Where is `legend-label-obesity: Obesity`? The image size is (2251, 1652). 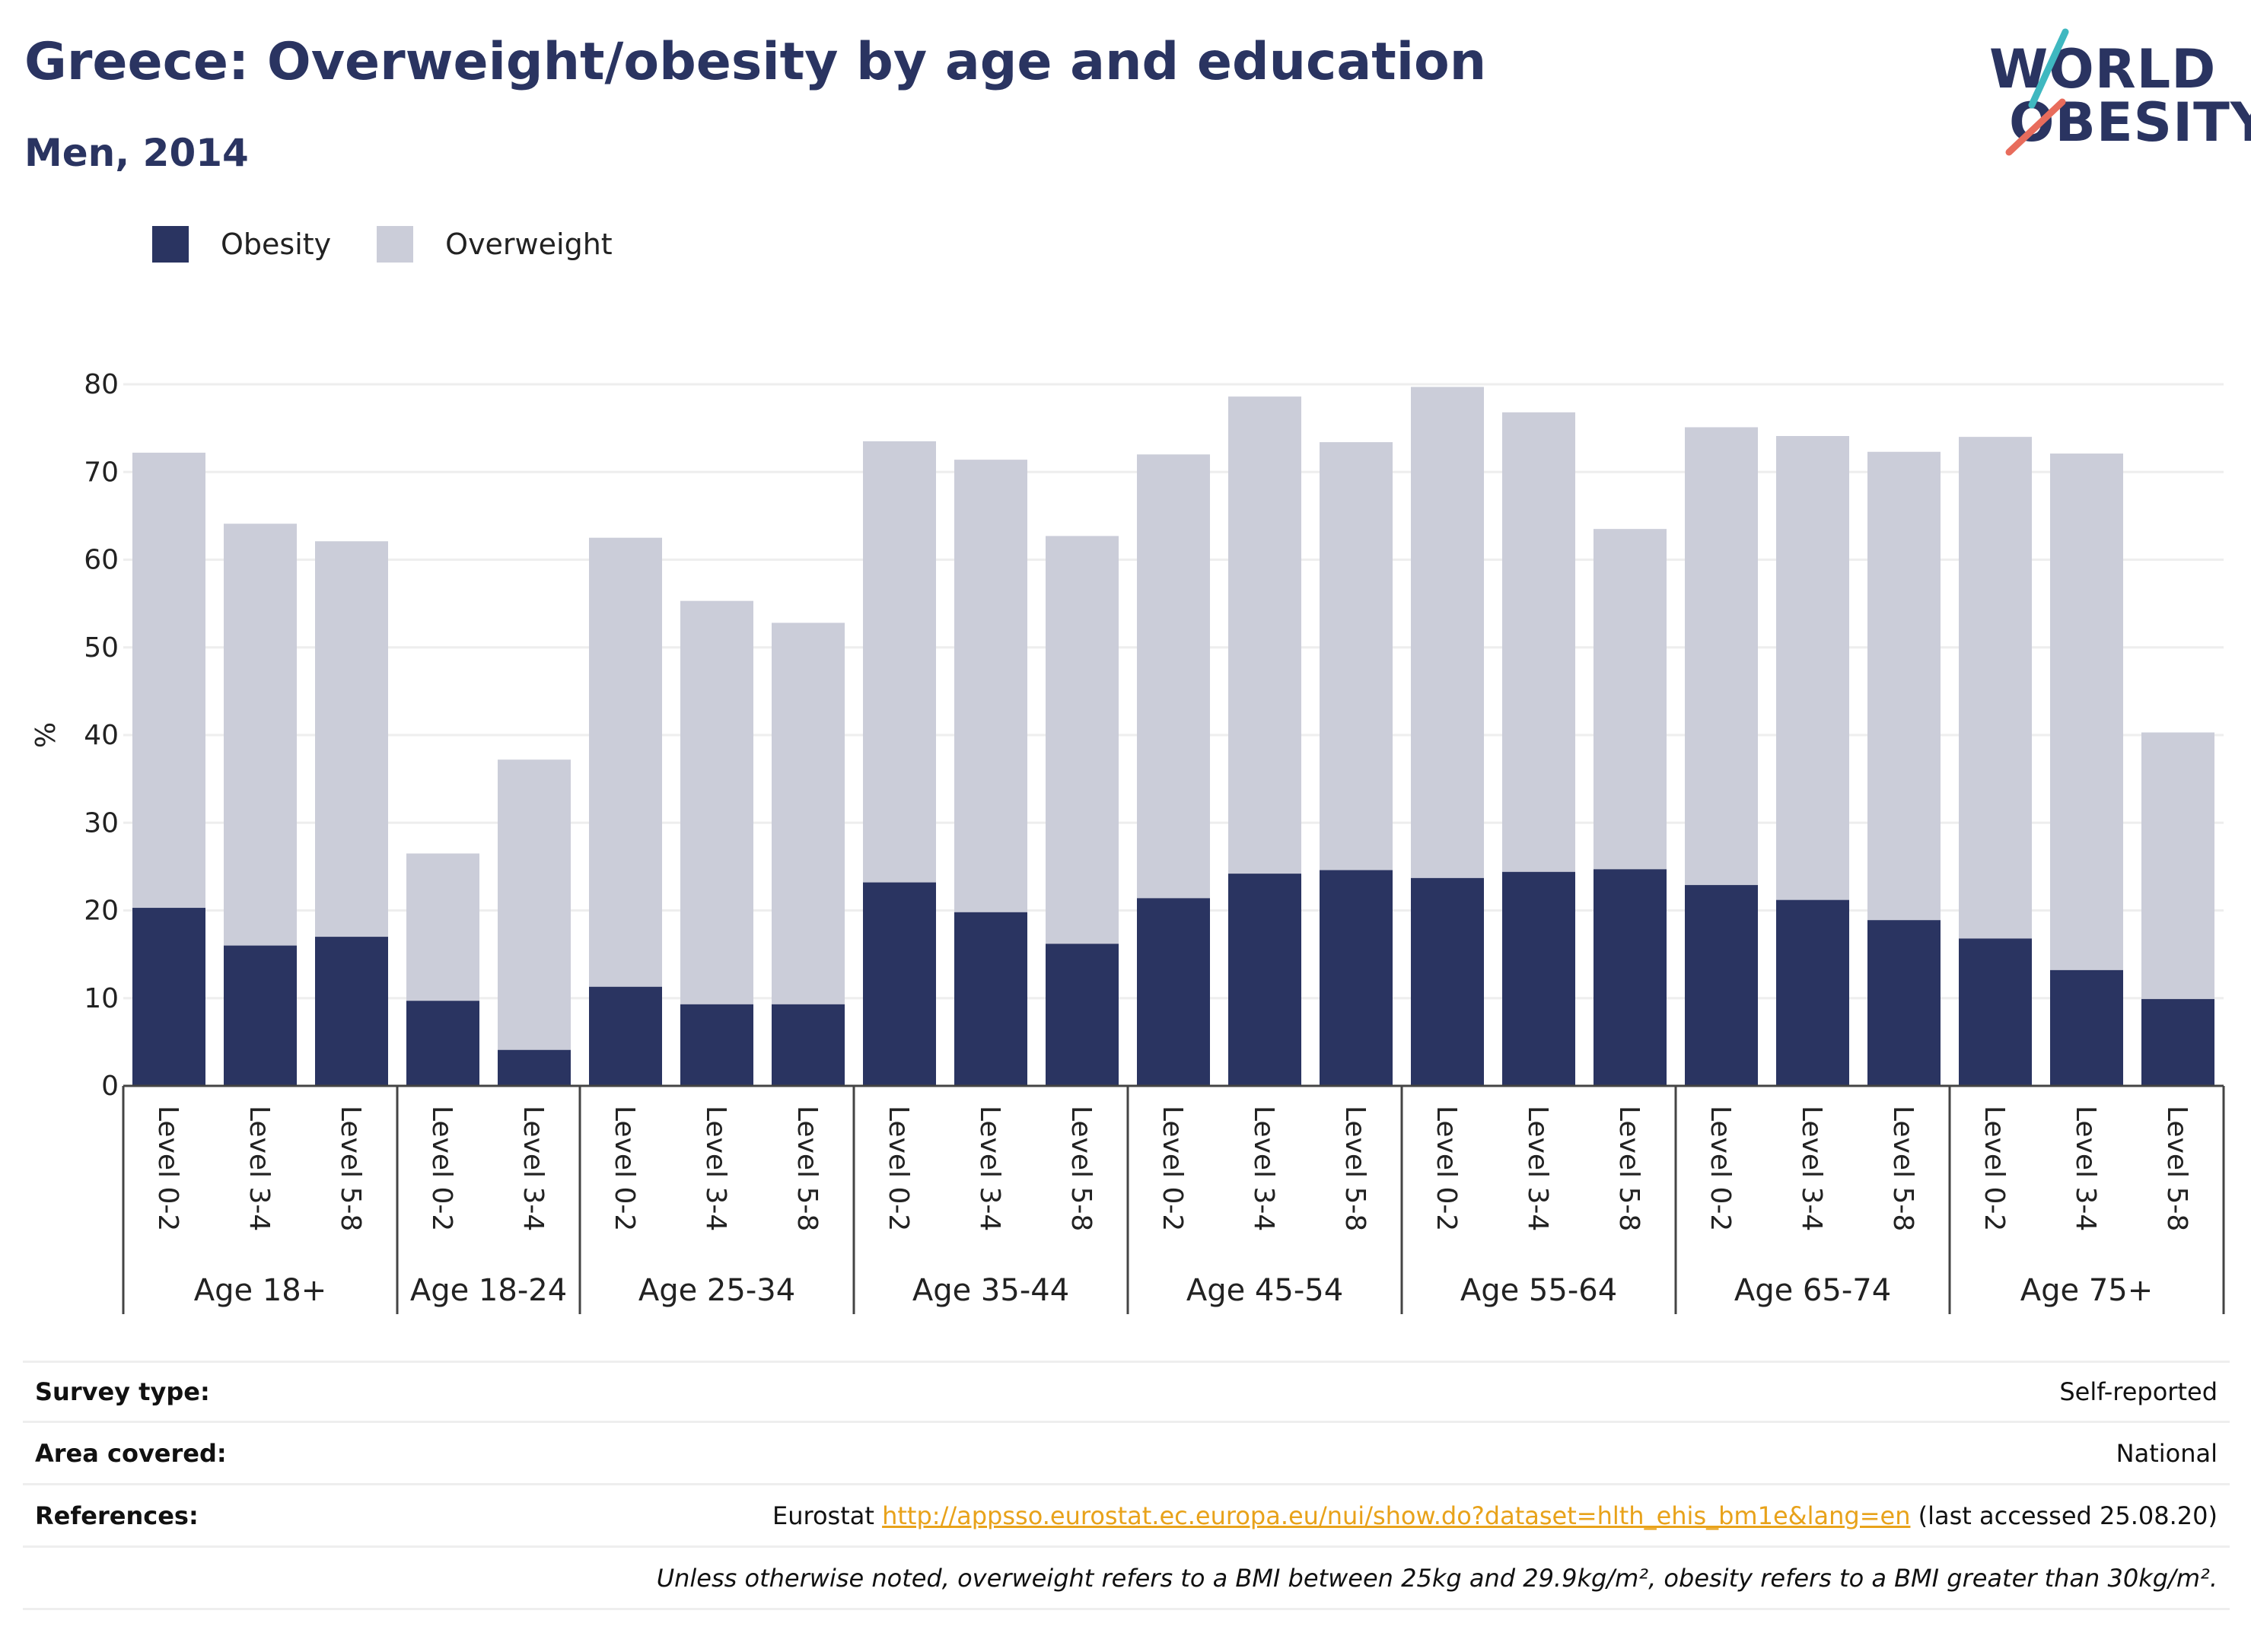 legend-label-obesity: Obesity is located at coordinates (276, 244).